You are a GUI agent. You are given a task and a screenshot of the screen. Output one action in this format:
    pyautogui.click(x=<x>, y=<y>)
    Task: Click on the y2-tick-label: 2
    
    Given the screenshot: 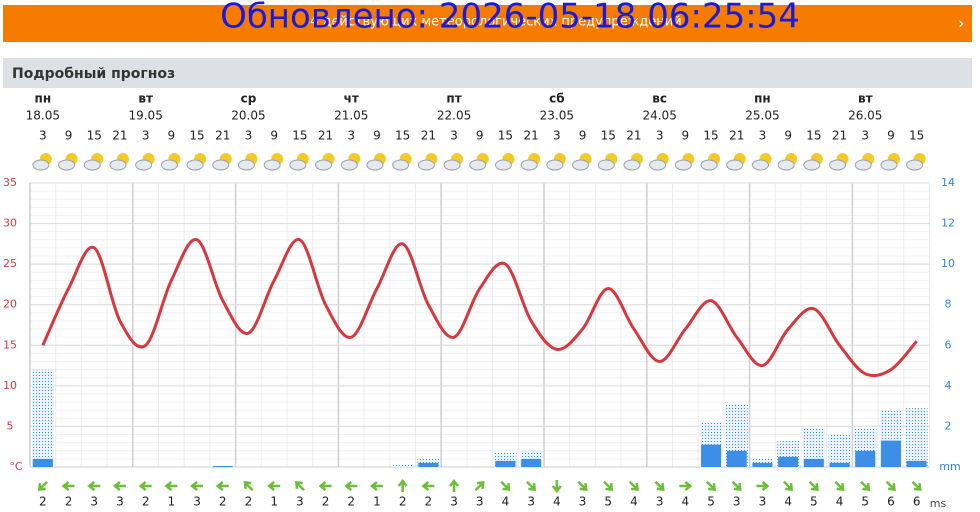 What is the action you would take?
    pyautogui.click(x=948, y=425)
    